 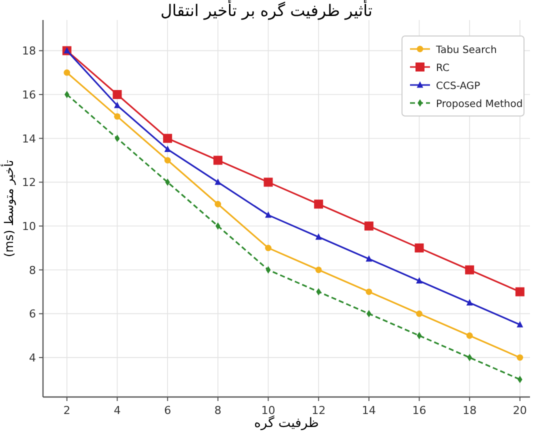 What do you see at coordinates (66, 410) in the screenshot?
I see `x-tick-label: 2` at bounding box center [66, 410].